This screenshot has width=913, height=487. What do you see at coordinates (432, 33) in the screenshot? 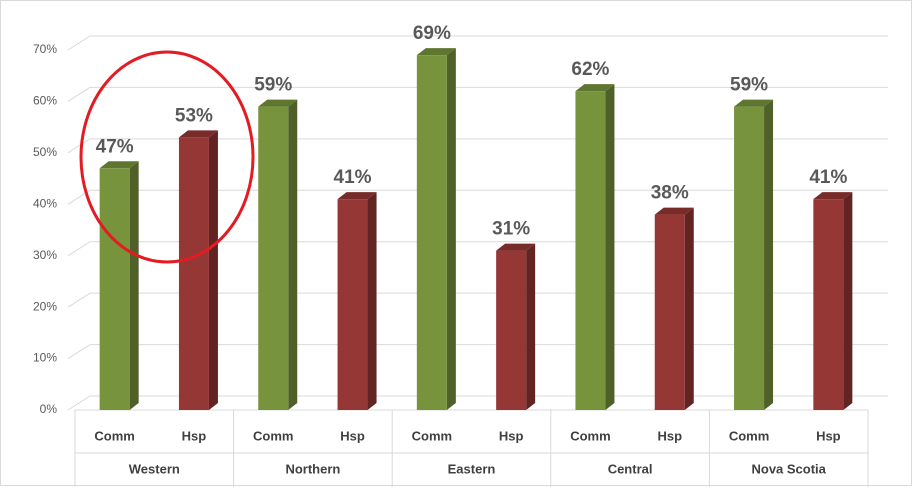
I see `value-label: 69%` at bounding box center [432, 33].